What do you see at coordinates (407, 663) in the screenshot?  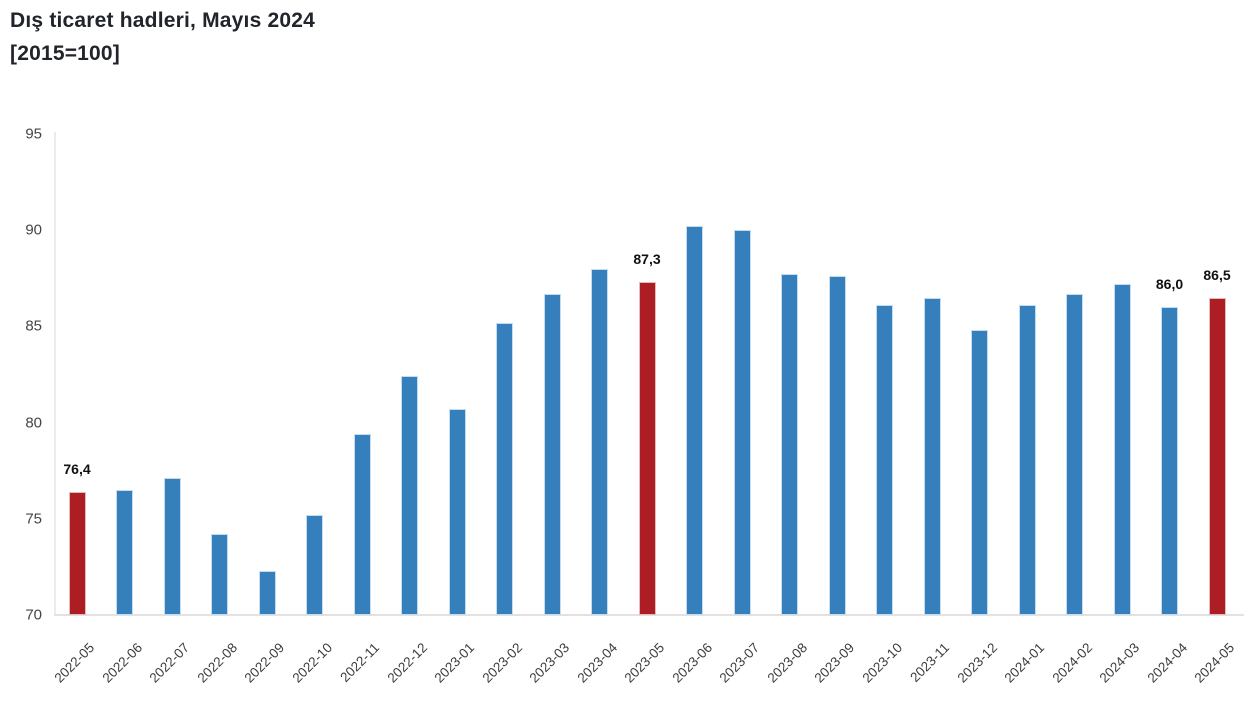 I see `x-tick-label-2022-12: 2022-12` at bounding box center [407, 663].